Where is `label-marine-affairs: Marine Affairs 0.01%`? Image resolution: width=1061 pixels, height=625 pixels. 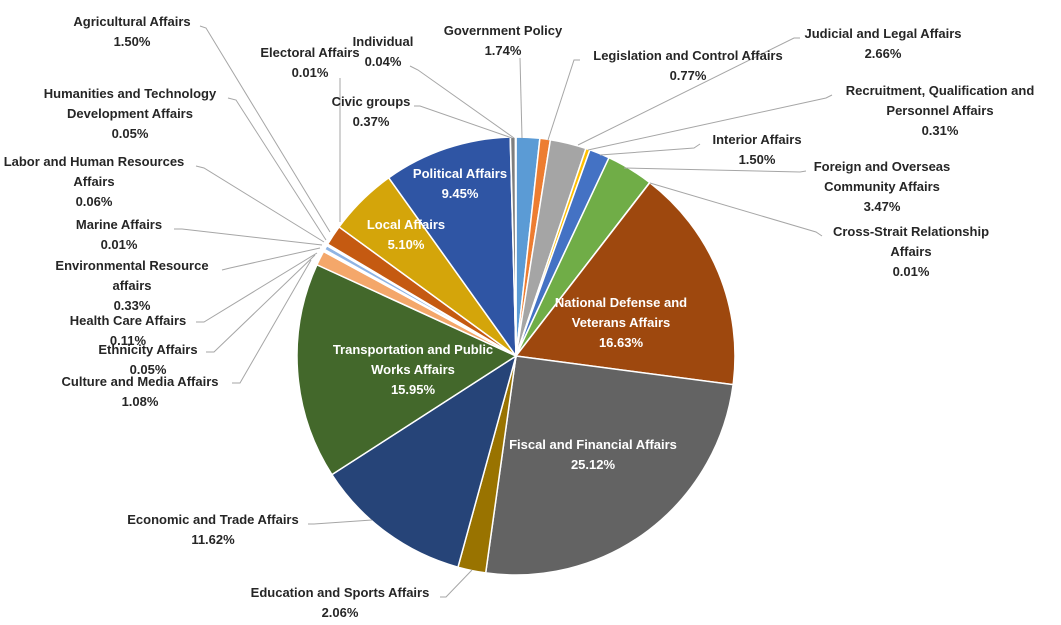
label-marine-affairs: Marine Affairs 0.01% is located at coordinates (119, 234).